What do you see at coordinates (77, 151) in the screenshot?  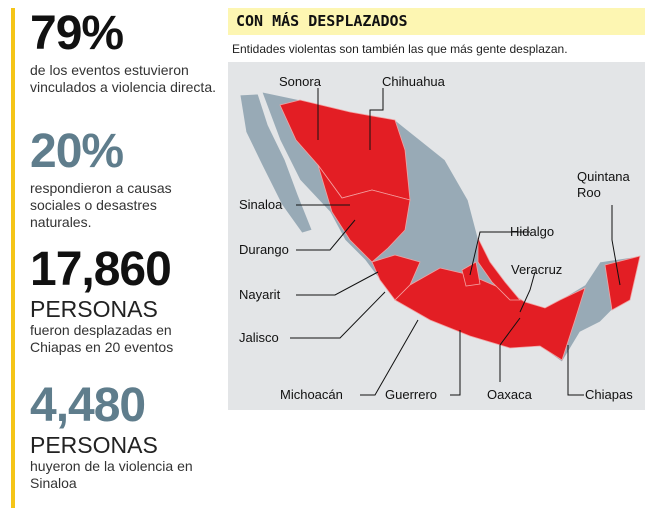 I see `stat-number: 20%` at bounding box center [77, 151].